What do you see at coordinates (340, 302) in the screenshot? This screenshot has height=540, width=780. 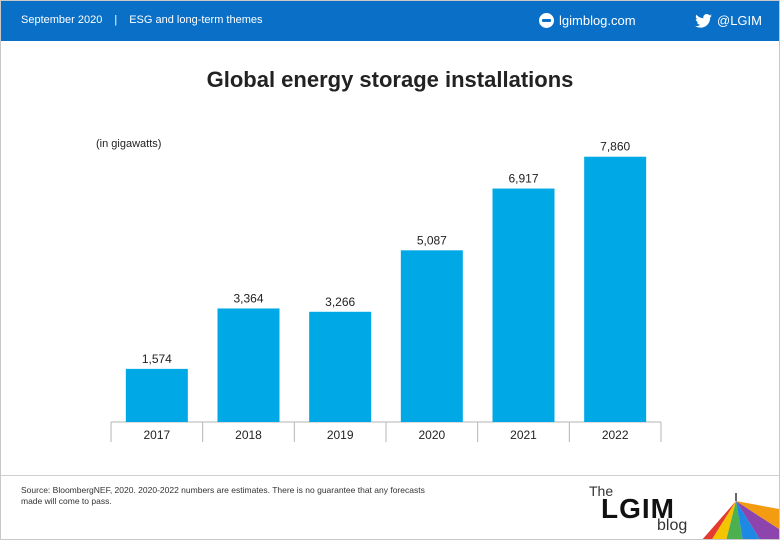 I see `data-label-2019: 3,266` at bounding box center [340, 302].